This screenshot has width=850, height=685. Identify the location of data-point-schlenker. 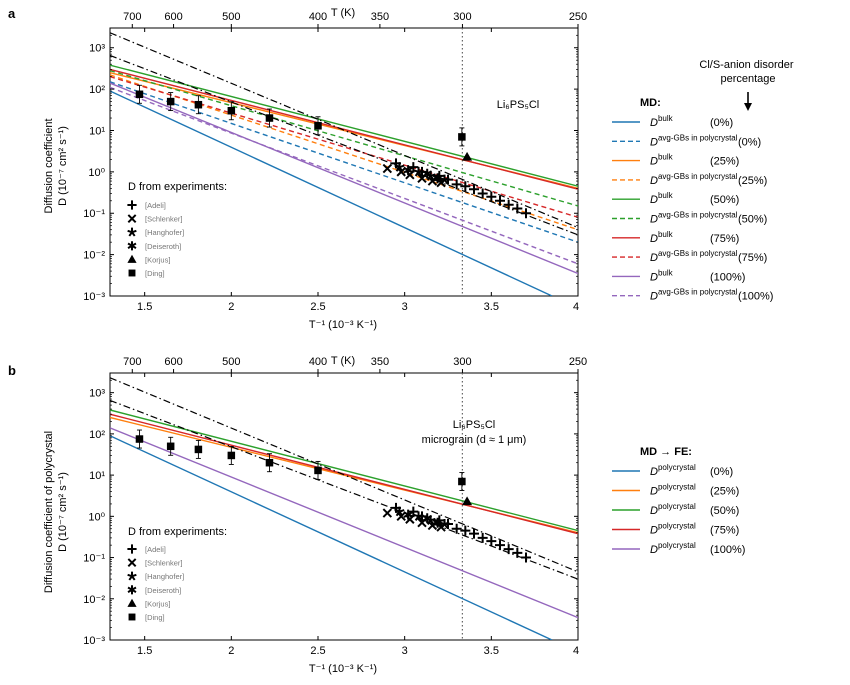
(387, 168).